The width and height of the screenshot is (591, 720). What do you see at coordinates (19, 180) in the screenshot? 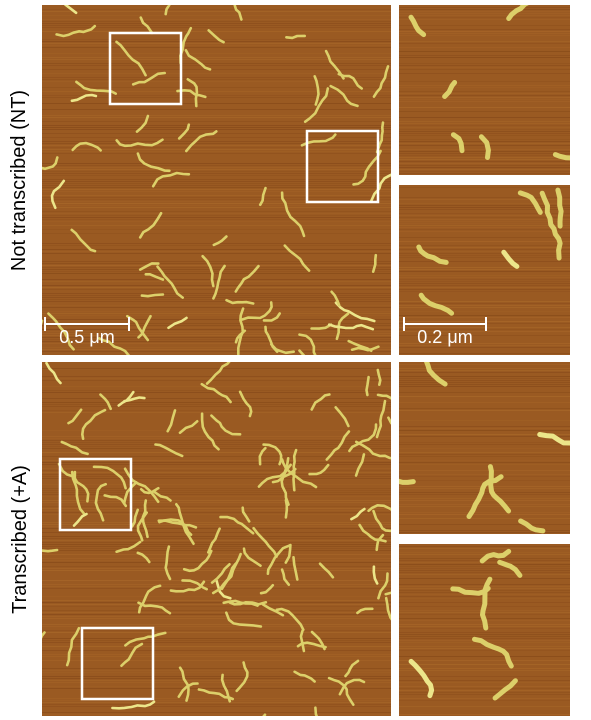
I see `row-label-not-transcribed: Not transcribed (NT)` at bounding box center [19, 180].